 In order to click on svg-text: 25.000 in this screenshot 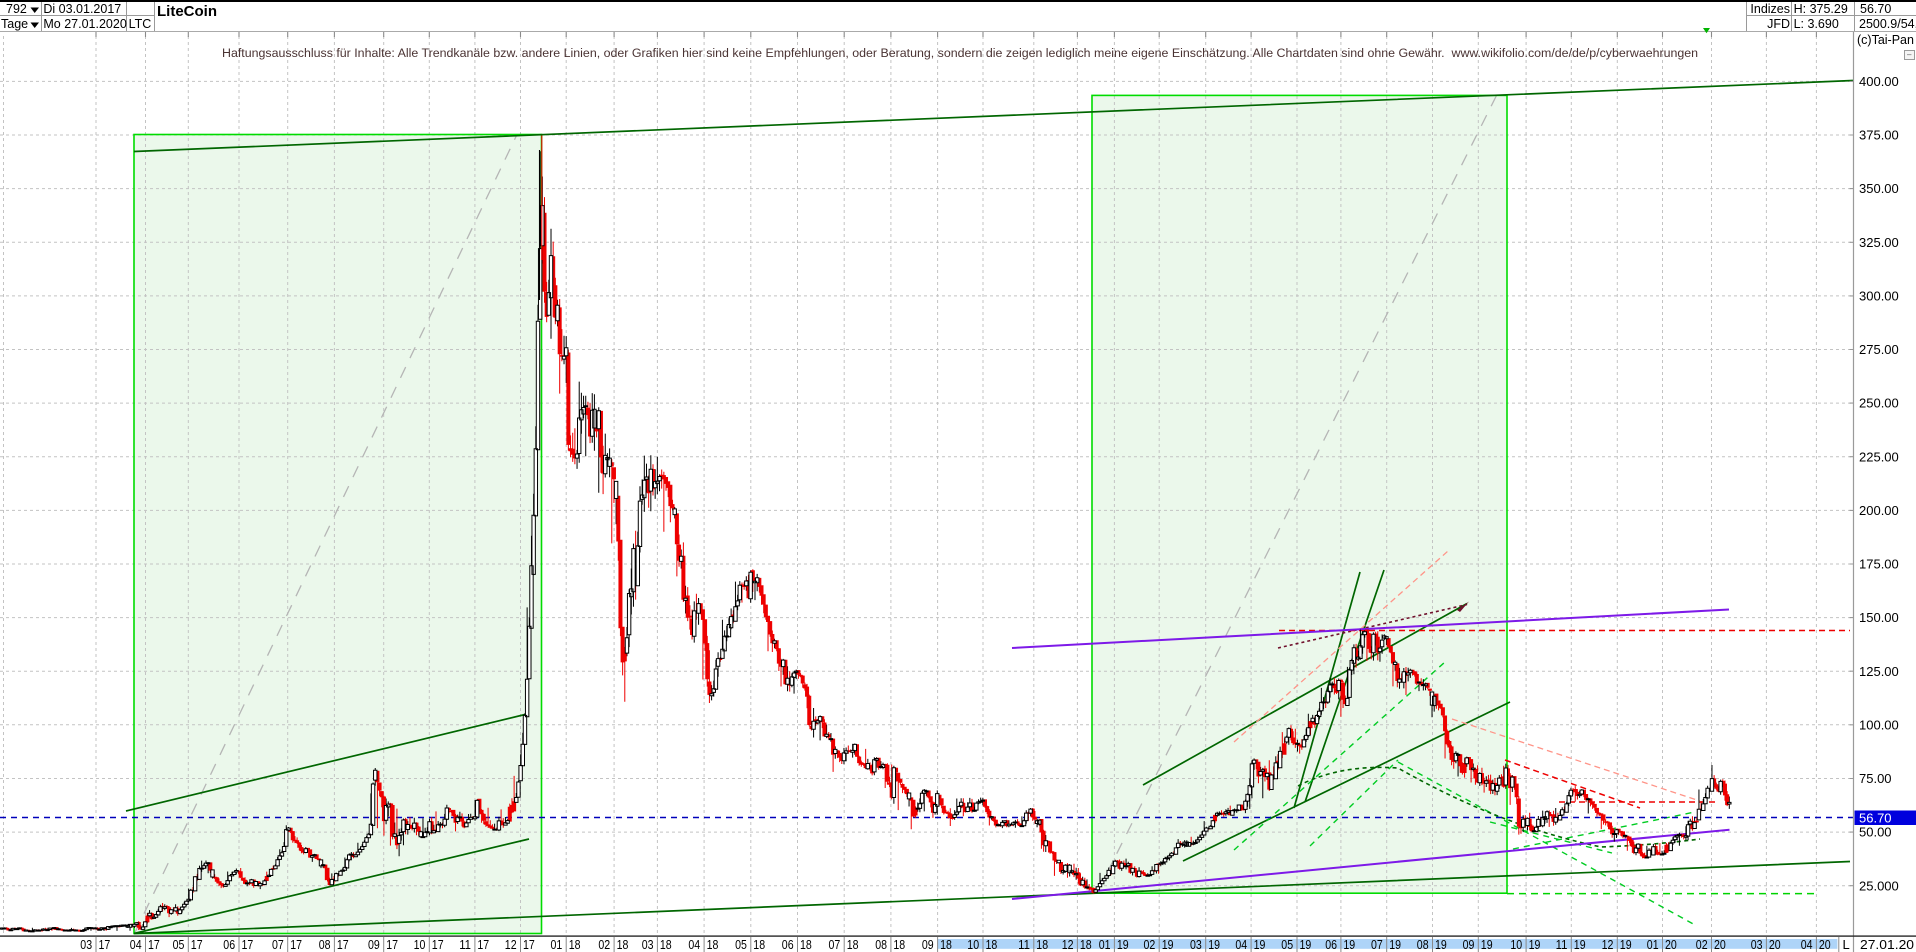, I will do `click(1879, 885)`.